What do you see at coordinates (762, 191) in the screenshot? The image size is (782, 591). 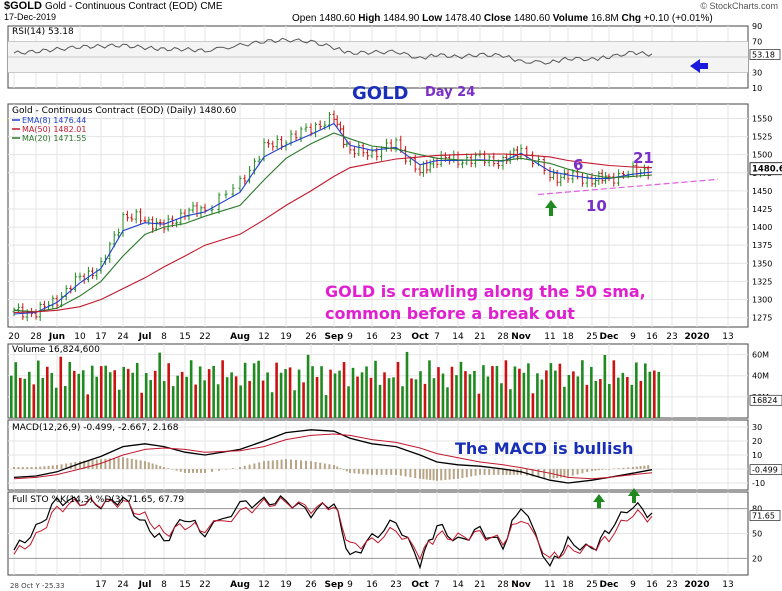 I see `price-y-tick: 1450` at bounding box center [762, 191].